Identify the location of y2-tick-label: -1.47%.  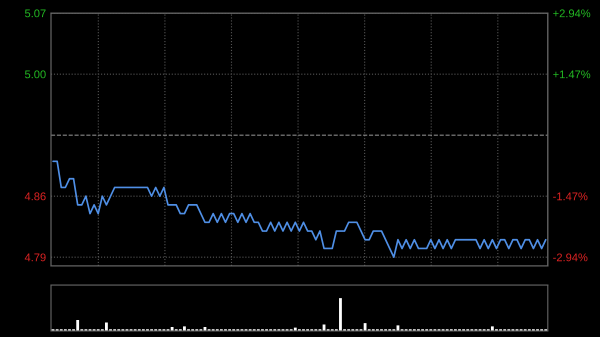
(570, 196).